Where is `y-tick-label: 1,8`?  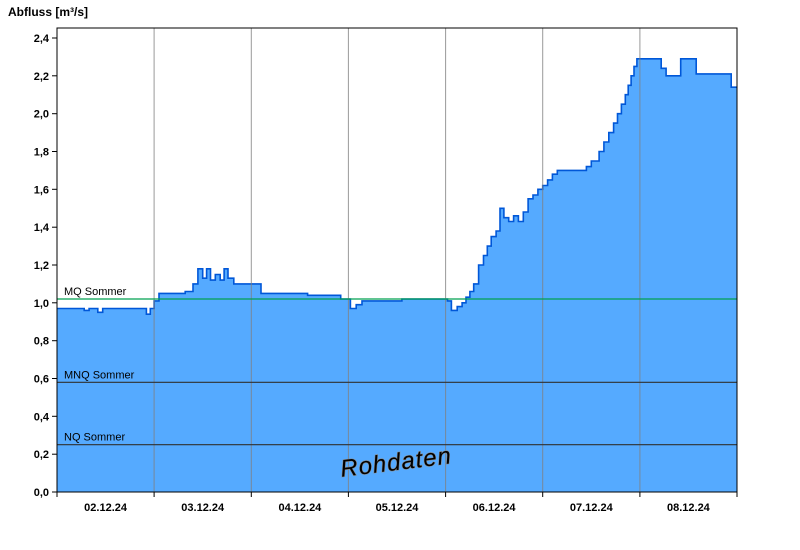
y-tick-label: 1,8 is located at coordinates (41, 153).